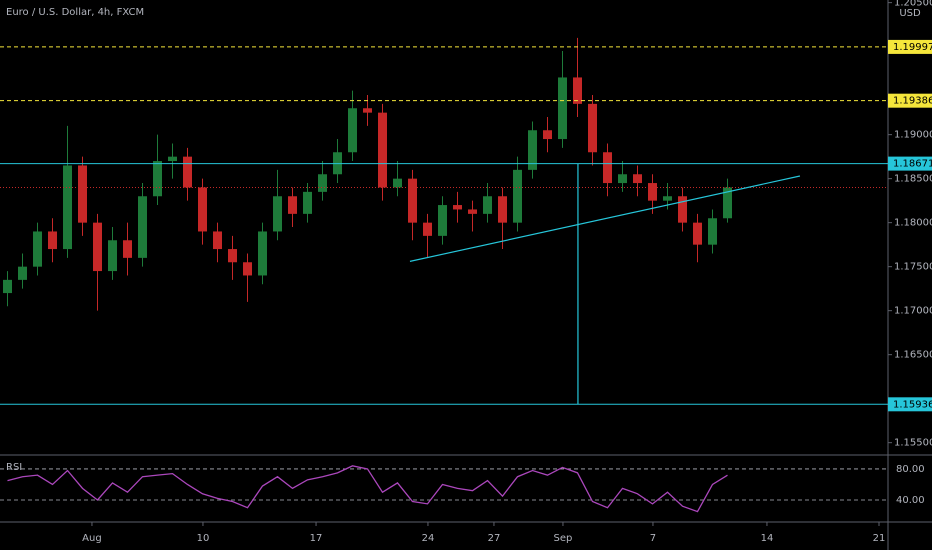 This screenshot has width=932, height=550. I want to click on x-tick-label: 10, so click(203, 538).